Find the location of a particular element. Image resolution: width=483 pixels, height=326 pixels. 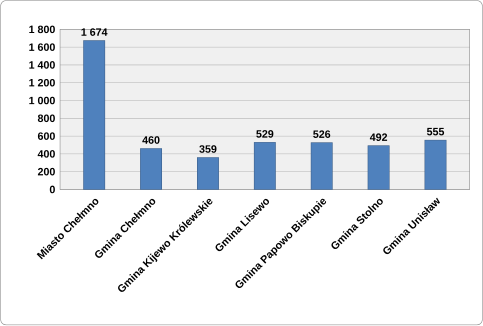

data-label: 555 is located at coordinates (435, 132).